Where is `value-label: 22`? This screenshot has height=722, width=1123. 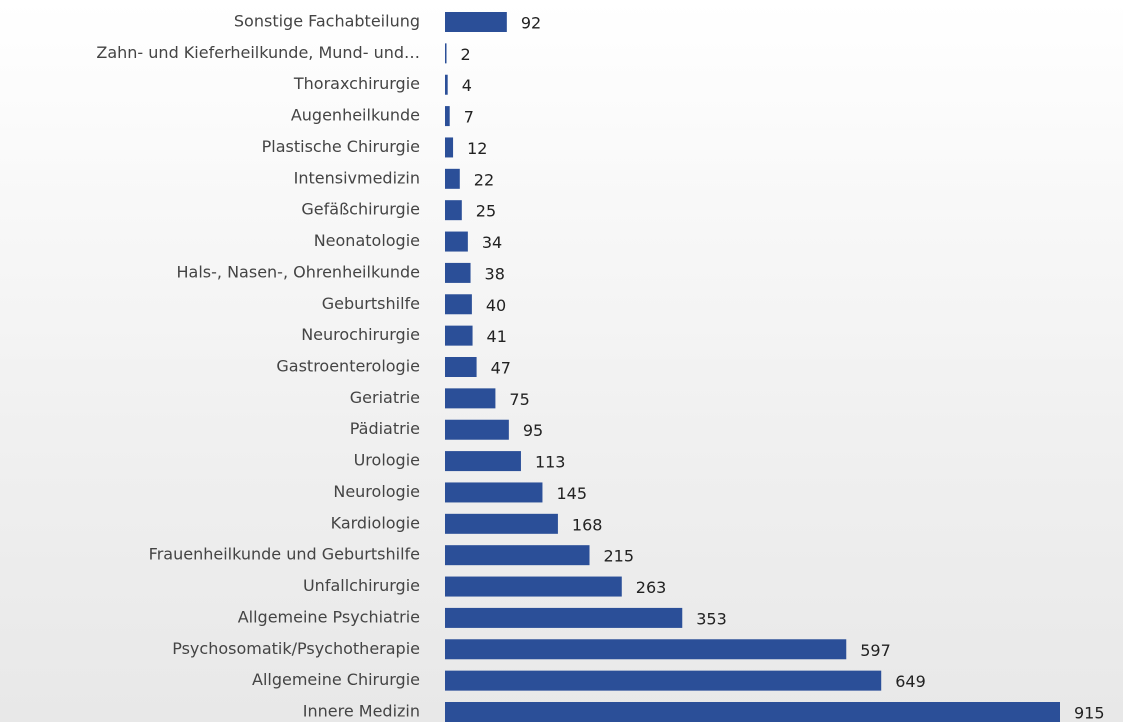 value-label: 22 is located at coordinates (484, 179).